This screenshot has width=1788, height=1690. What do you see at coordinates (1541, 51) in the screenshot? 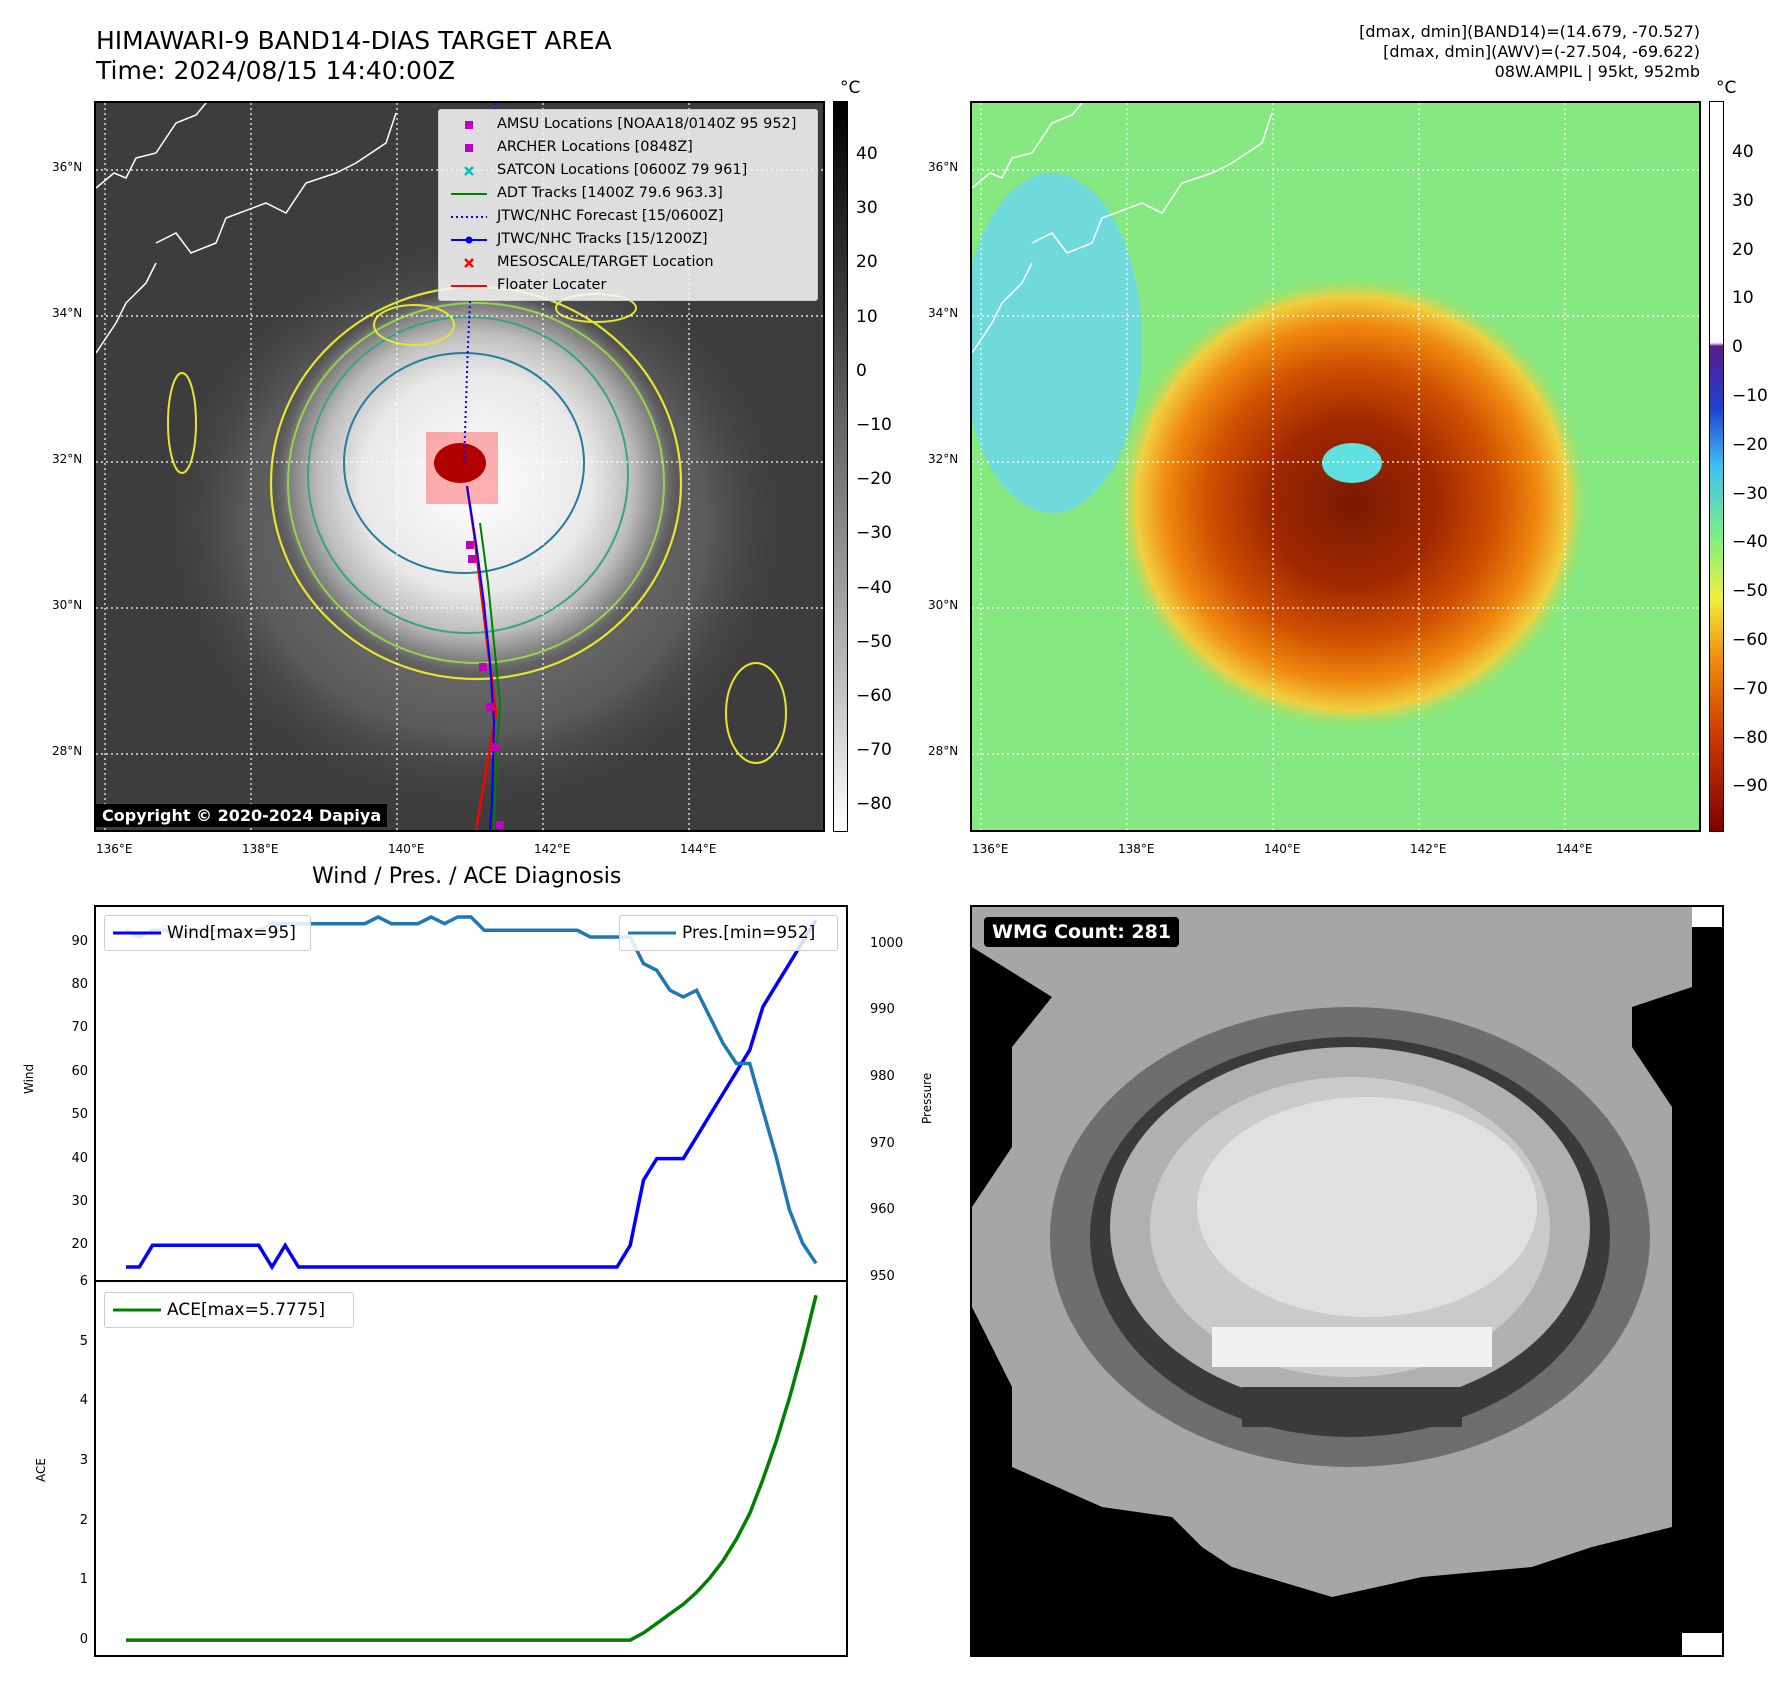
I see `awv-range: [dmax, dmin](AWV)=(-27.504, -69.622)` at bounding box center [1541, 51].